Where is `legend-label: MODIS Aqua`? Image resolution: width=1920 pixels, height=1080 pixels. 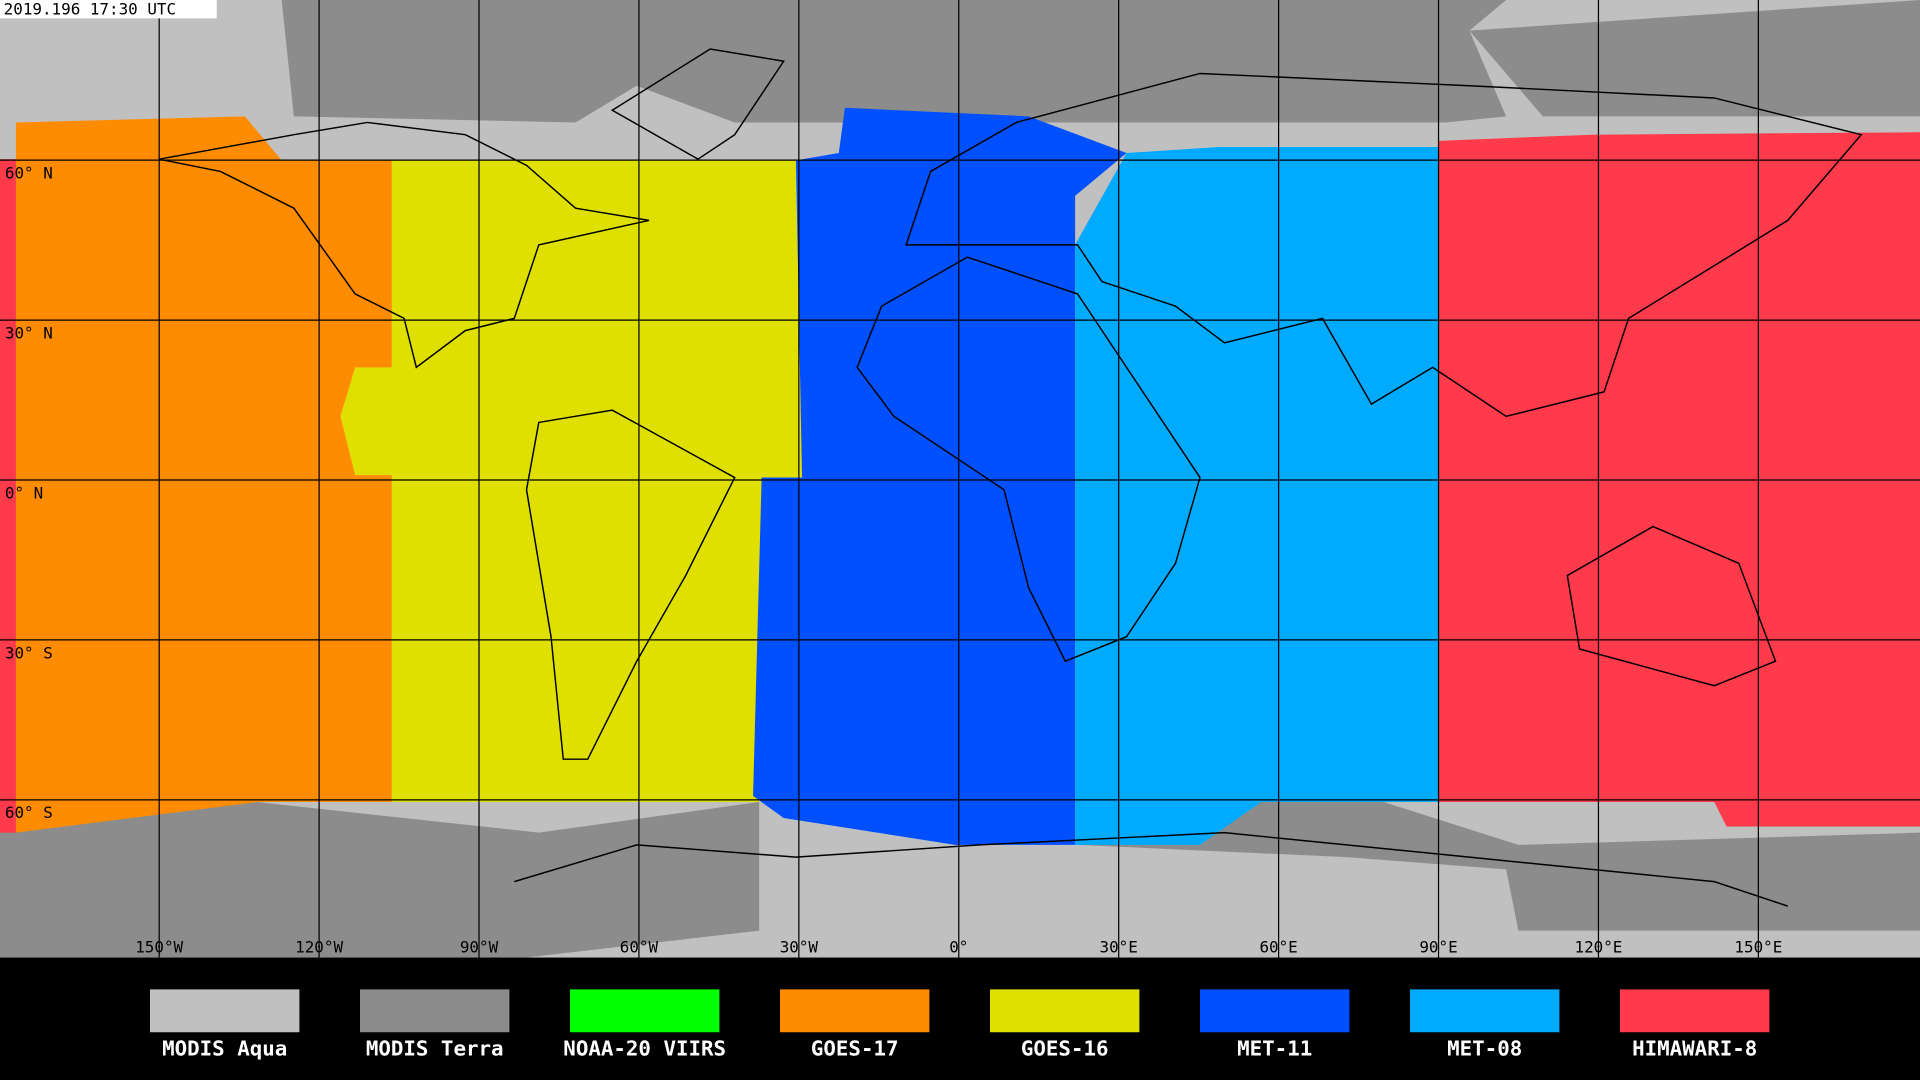 legend-label: MODIS Aqua is located at coordinates (224, 1049).